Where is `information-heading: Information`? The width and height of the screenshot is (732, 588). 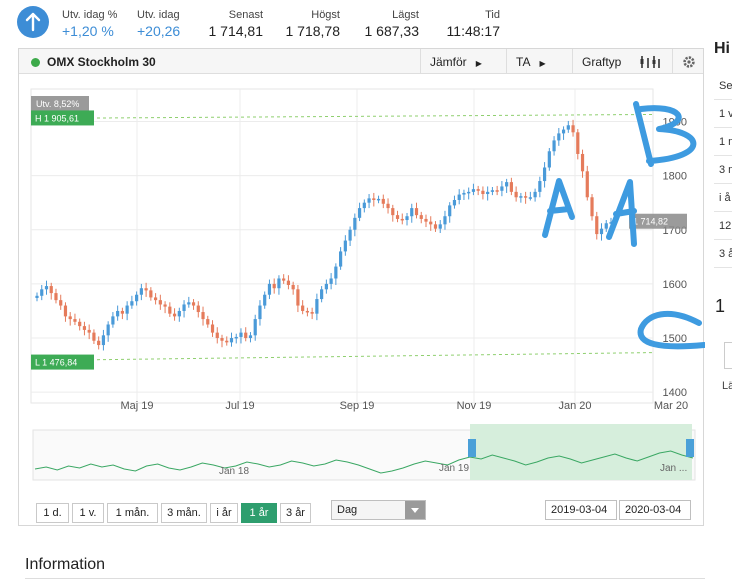
information-heading: Information is located at coordinates (65, 564).